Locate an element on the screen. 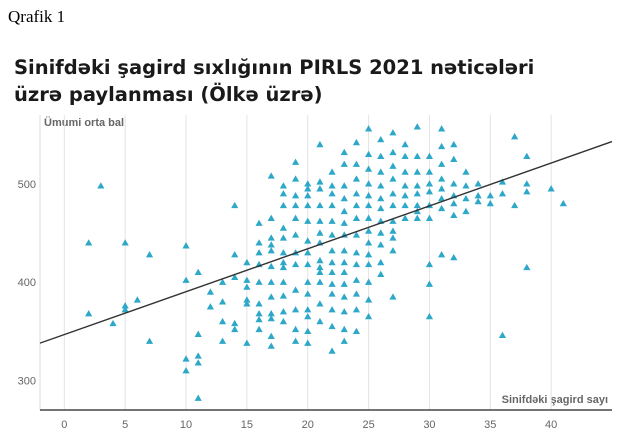 Image resolution: width=624 pixels, height=441 pixels. x-tick-label: 40 is located at coordinates (551, 425).